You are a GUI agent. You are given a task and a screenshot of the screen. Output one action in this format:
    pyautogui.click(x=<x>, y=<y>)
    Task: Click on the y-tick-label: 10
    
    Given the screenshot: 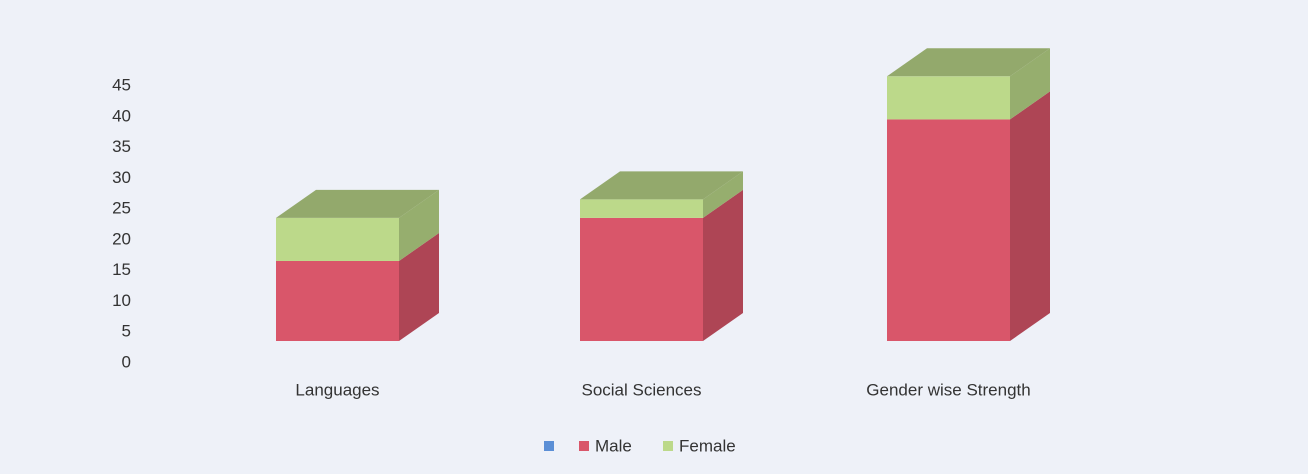 What is the action you would take?
    pyautogui.click(x=121, y=300)
    